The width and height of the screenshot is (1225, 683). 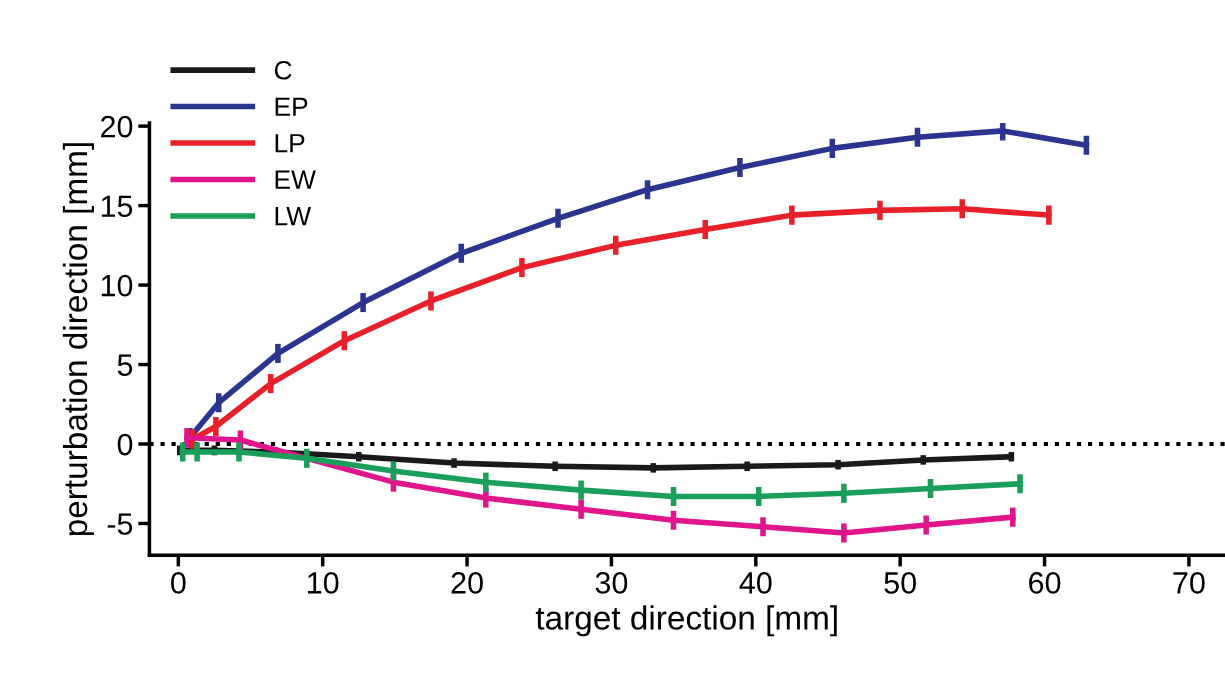 I want to click on y-tick-label: 0, so click(x=125, y=444).